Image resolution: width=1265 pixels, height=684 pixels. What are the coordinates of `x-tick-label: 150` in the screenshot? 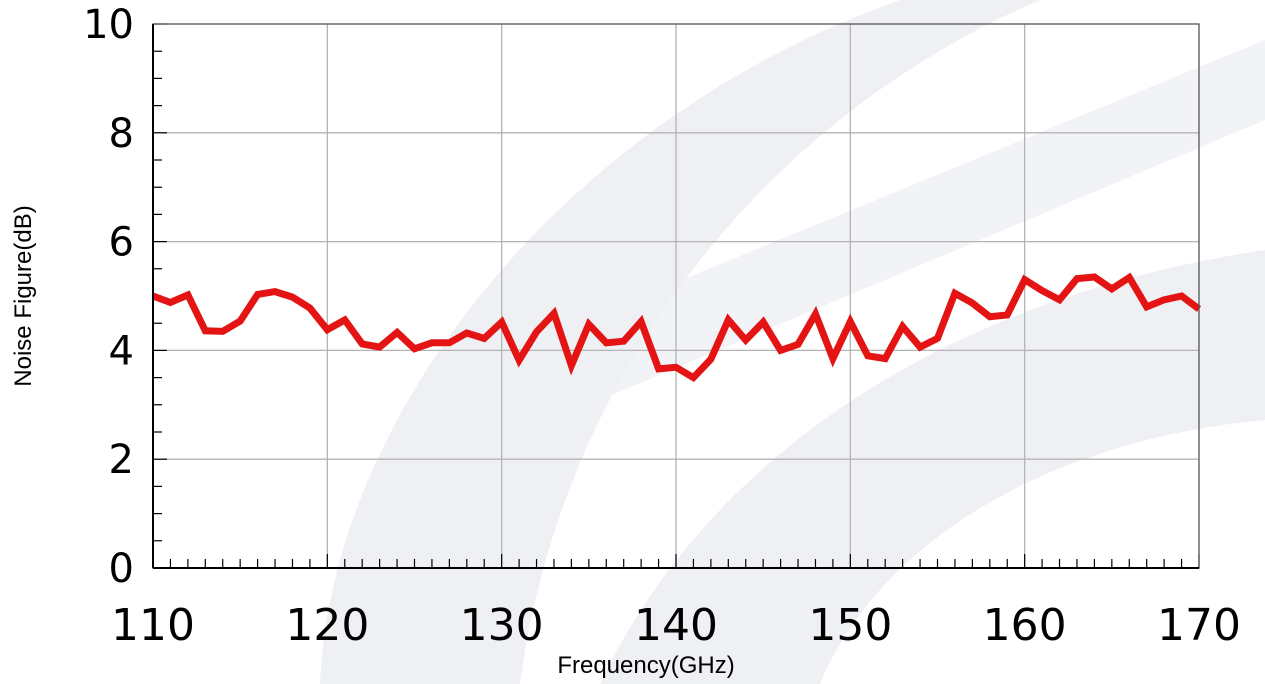 It's located at (850, 625).